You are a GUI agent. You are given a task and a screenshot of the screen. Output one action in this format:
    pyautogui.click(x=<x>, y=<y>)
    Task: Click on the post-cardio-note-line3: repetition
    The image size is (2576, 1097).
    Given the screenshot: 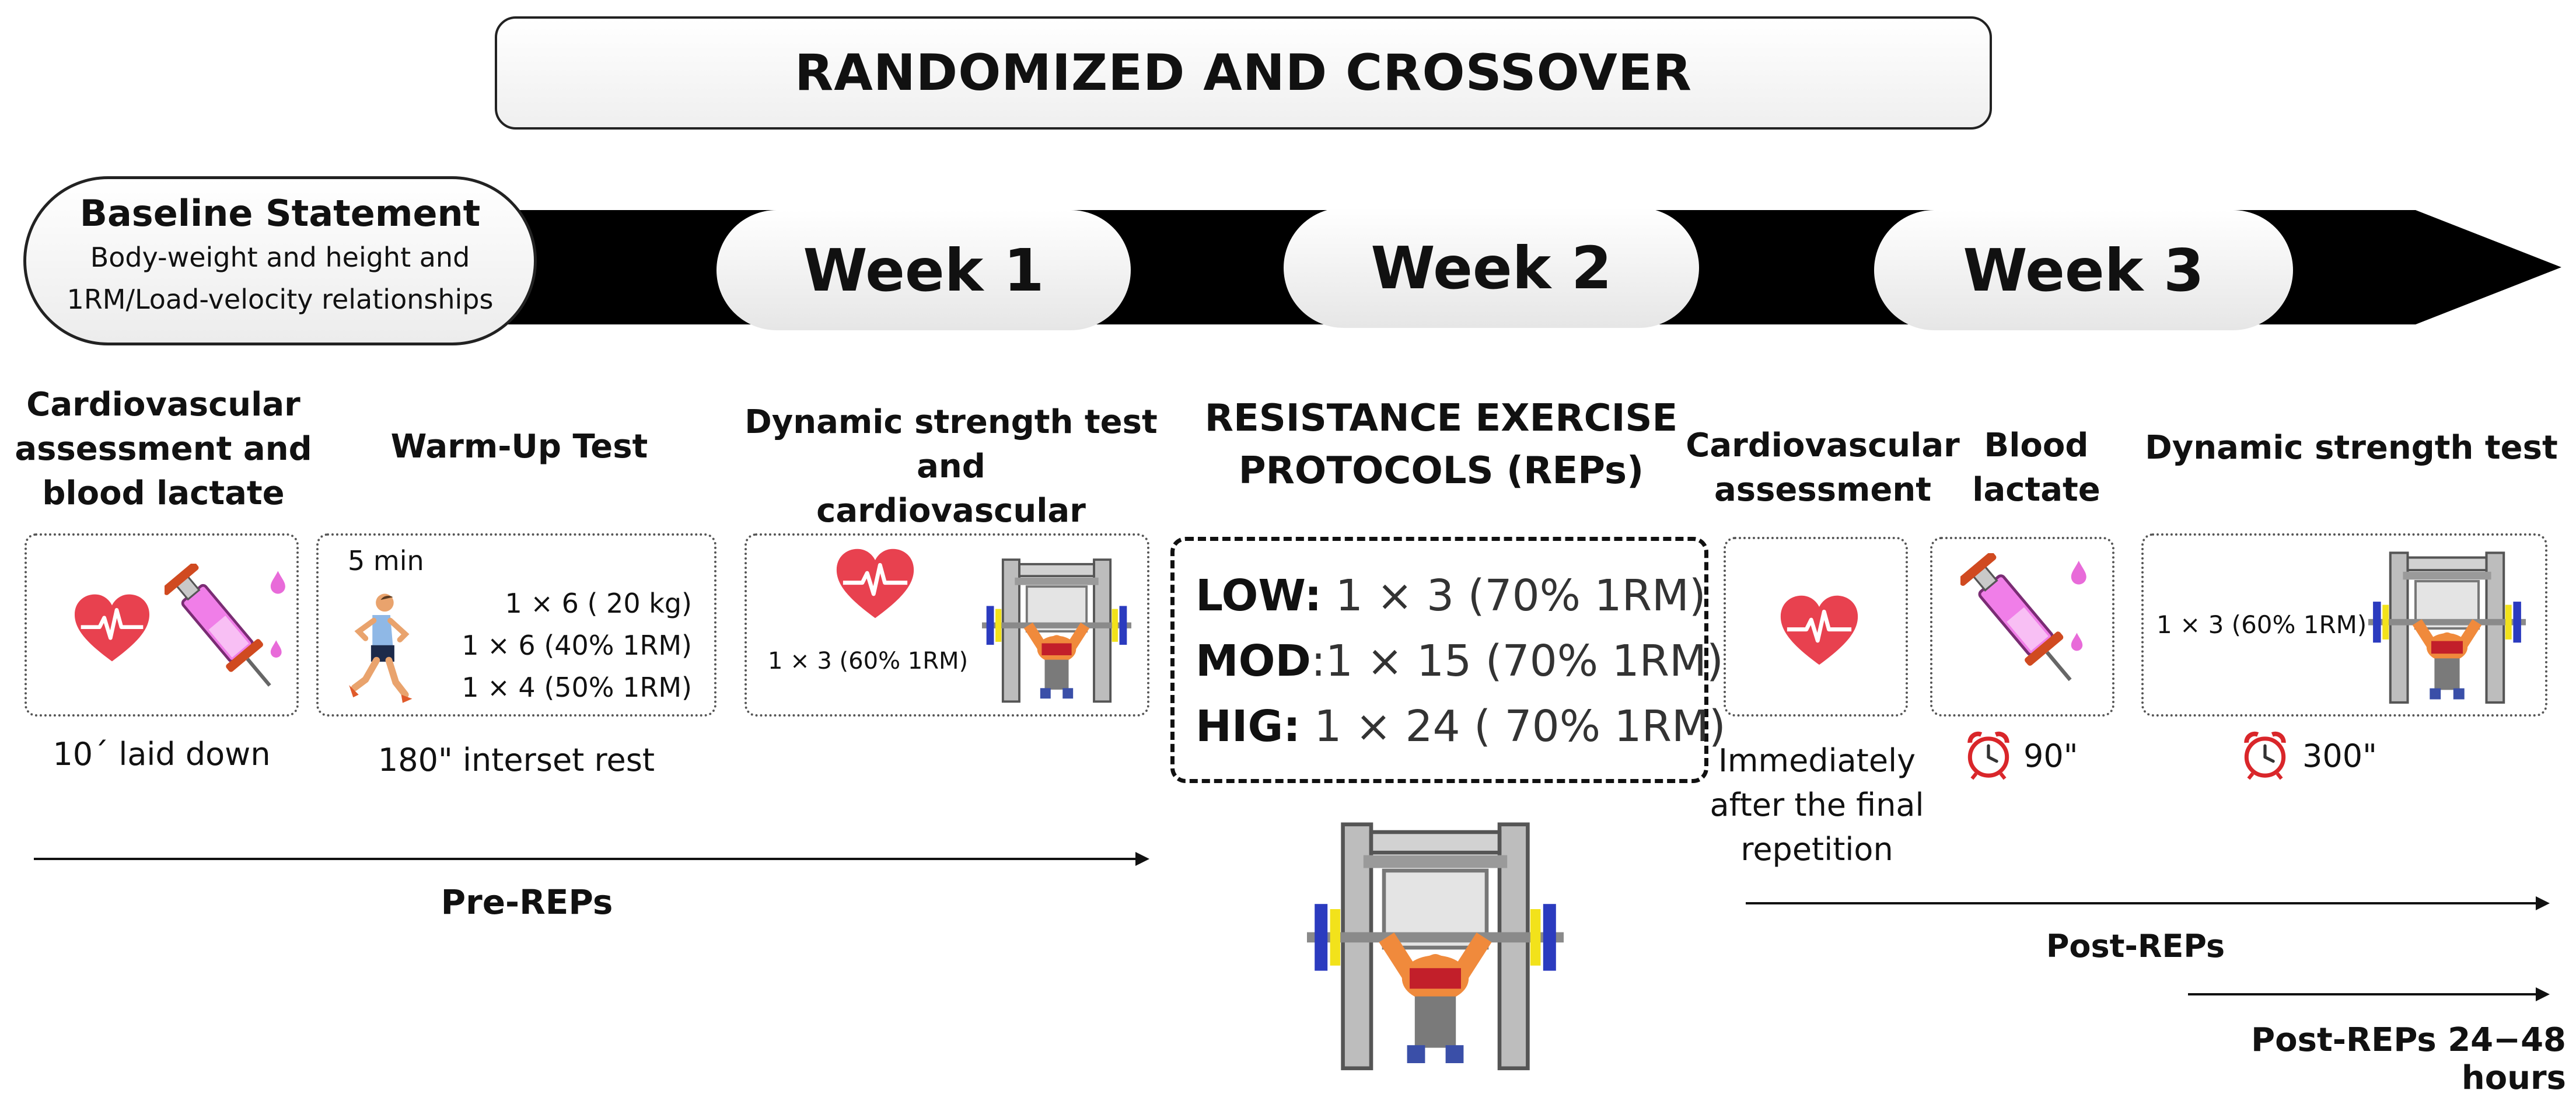 What is the action you would take?
    pyautogui.click(x=1816, y=849)
    